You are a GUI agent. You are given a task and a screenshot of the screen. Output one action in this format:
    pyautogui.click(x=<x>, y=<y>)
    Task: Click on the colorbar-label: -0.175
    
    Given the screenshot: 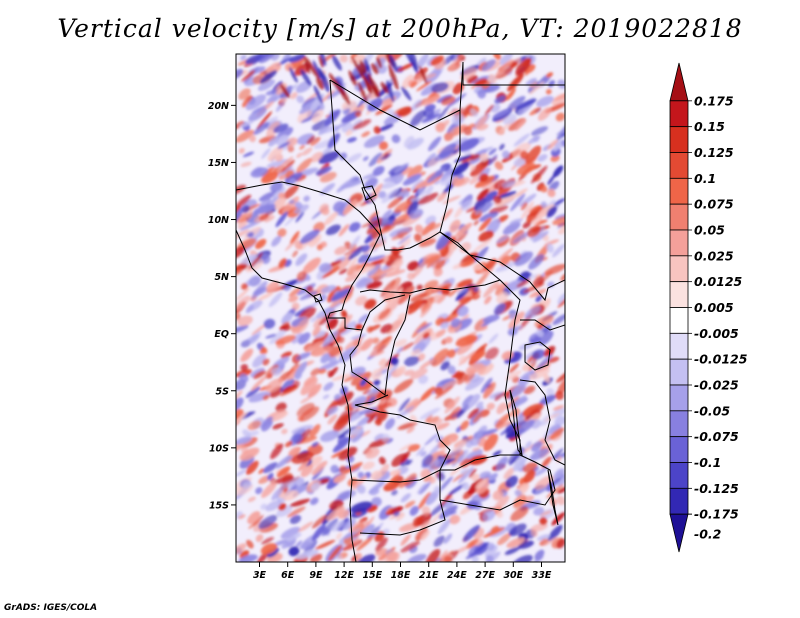 What is the action you would take?
    pyautogui.click(x=716, y=514)
    